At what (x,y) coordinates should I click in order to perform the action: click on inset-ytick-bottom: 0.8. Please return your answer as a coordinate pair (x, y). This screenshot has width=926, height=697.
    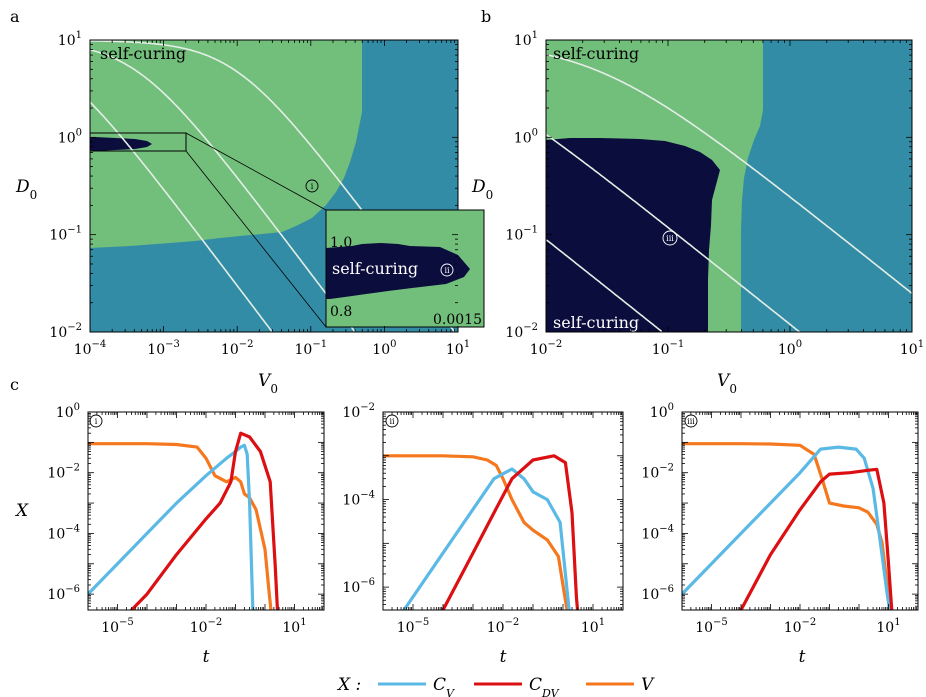
    Looking at the image, I should click on (341, 312).